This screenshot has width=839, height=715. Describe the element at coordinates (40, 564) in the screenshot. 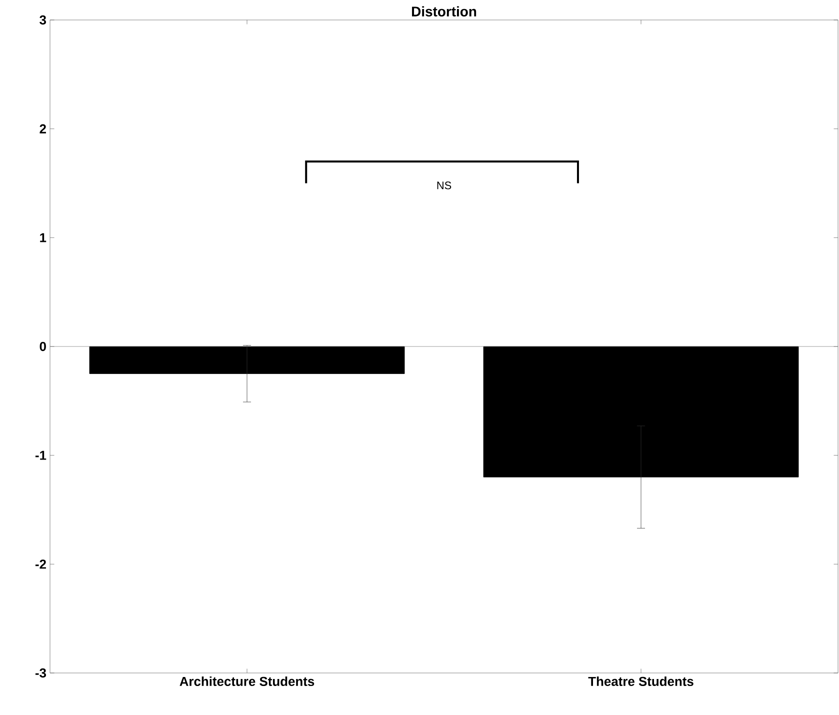

I see `y-tick-label: -2` at that location.